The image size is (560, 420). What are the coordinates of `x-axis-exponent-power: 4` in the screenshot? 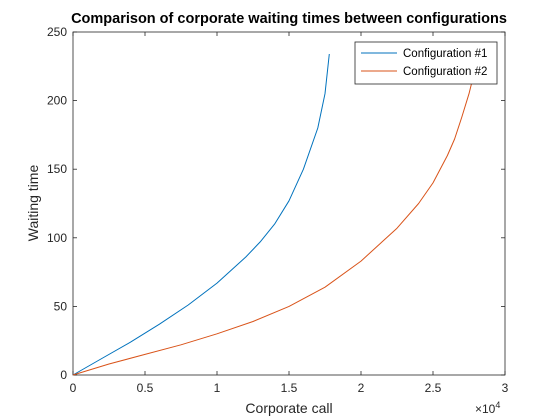 It's located at (497, 405).